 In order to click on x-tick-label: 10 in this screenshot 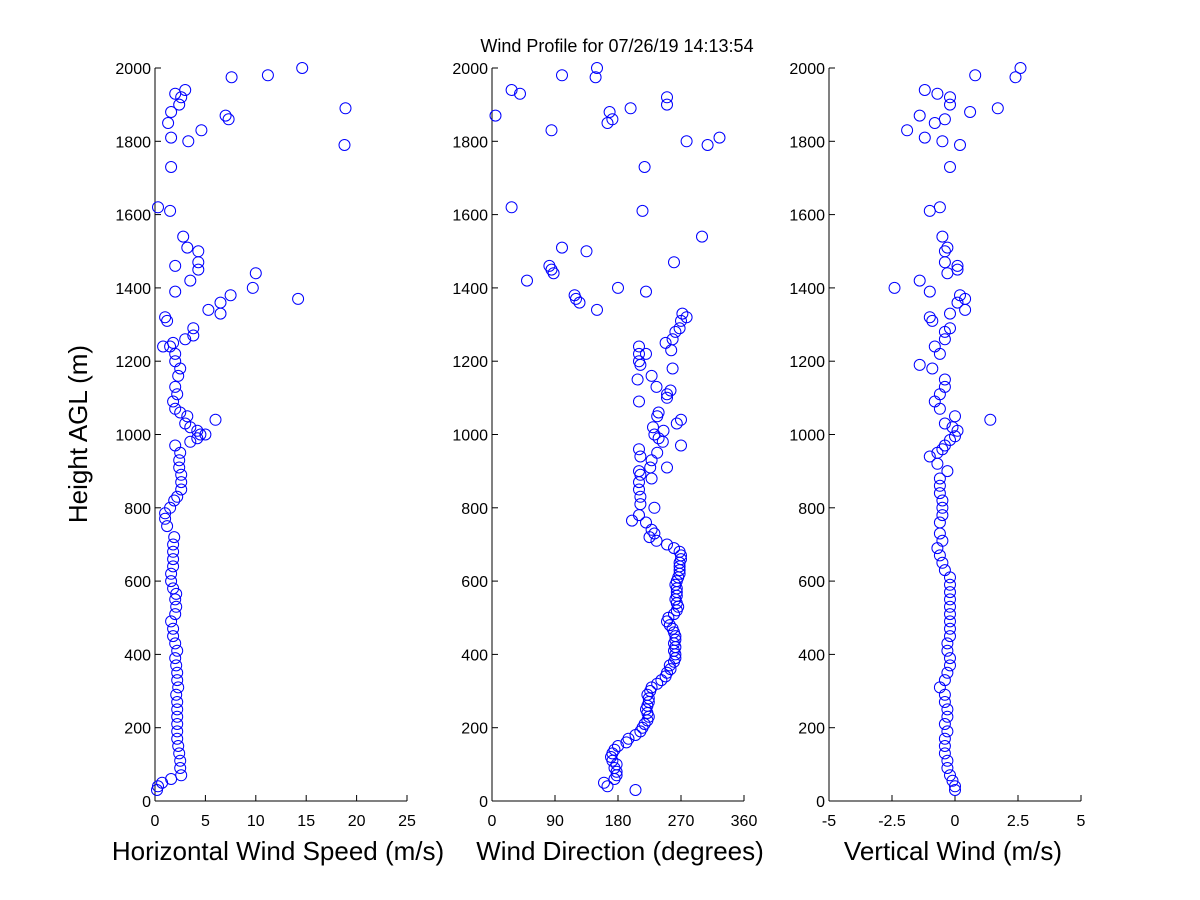, I will do `click(256, 821)`.